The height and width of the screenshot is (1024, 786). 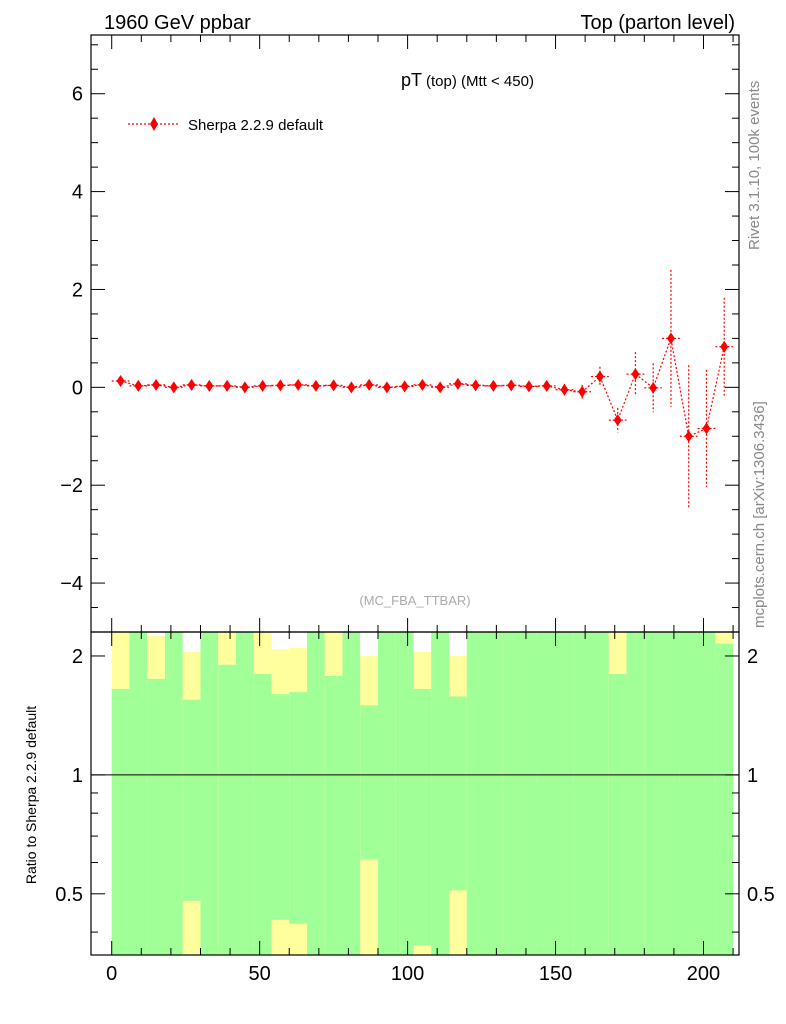 What do you see at coordinates (177, 23) in the screenshot?
I see `header-left-title: 1960 GeV ppbar` at bounding box center [177, 23].